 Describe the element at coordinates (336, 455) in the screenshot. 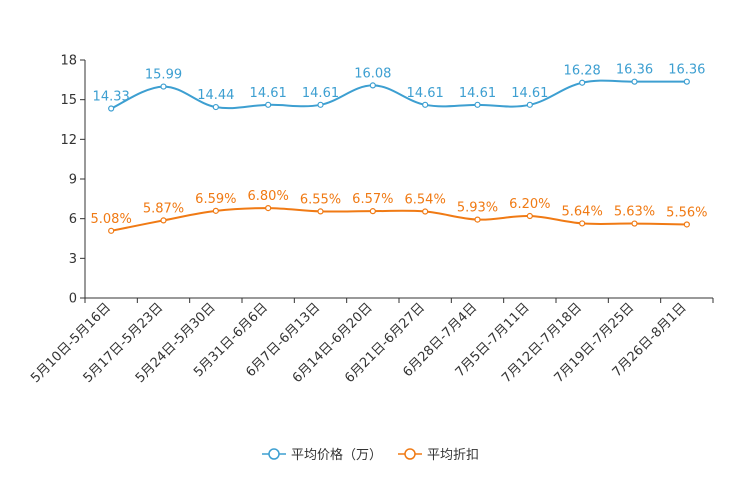

I see `legend-label-0: 平均价格（万）` at that location.